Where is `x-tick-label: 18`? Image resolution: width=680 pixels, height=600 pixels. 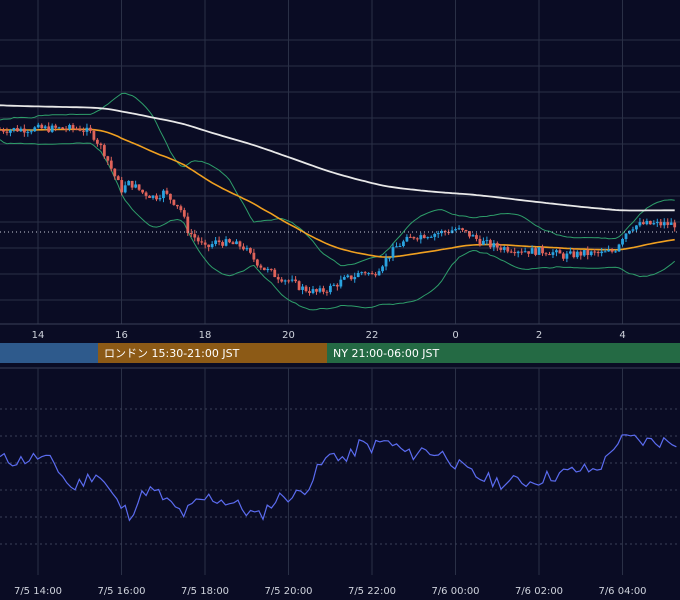
x-tick-label: 18 is located at coordinates (205, 335).